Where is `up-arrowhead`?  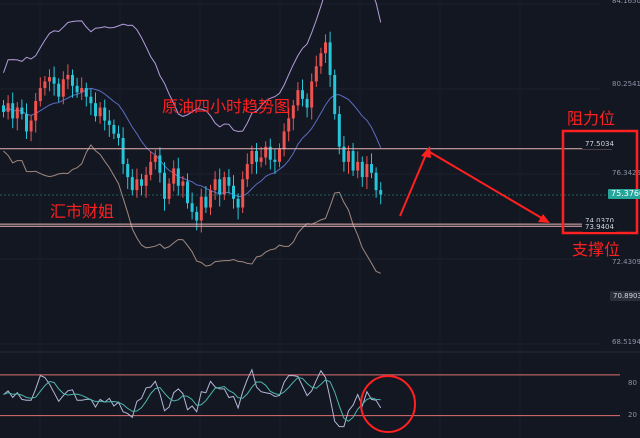
up-arrowhead is located at coordinates (426, 152).